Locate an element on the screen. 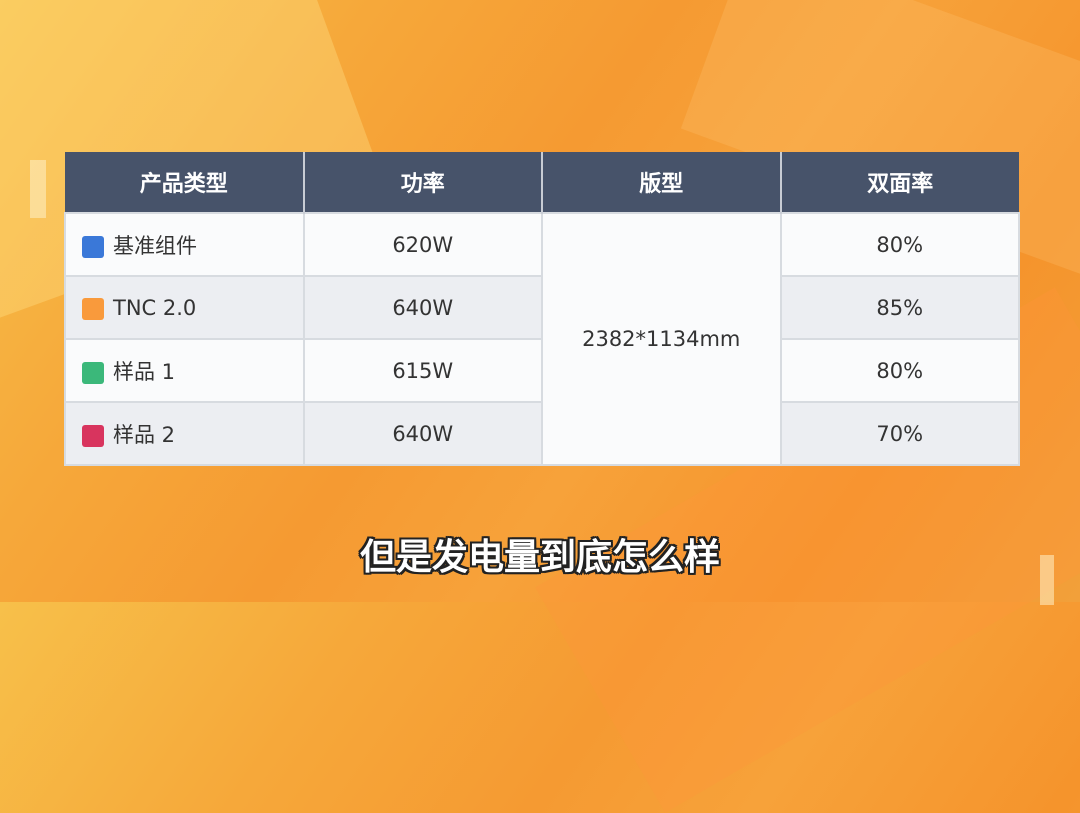  product-name-cell: TNC 2.0 is located at coordinates (184, 307).